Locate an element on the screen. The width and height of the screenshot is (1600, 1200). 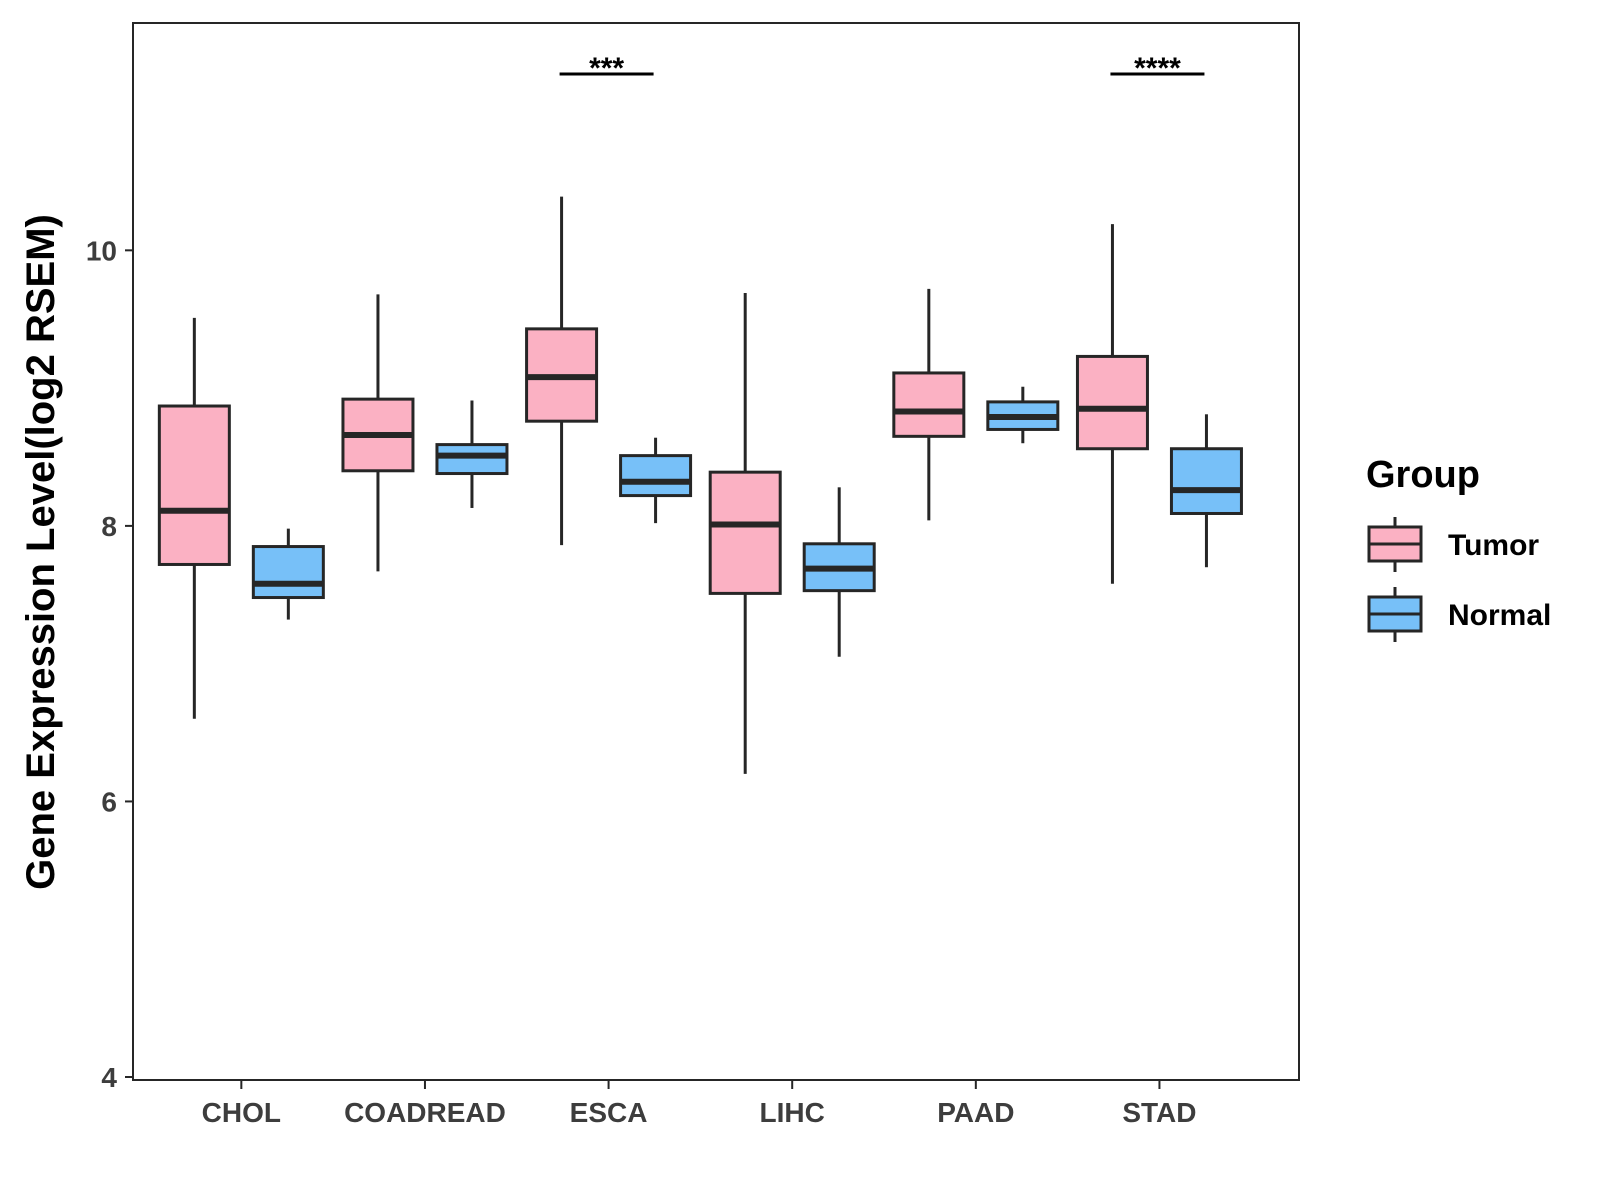
y-tick-label: 6 is located at coordinates (109, 801).